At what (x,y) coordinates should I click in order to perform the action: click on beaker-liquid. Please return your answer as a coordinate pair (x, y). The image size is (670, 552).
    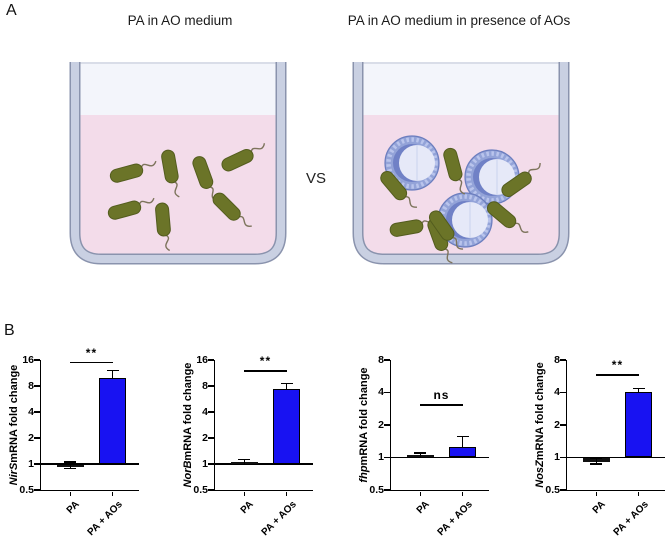
    Looking at the image, I should click on (178, 185).